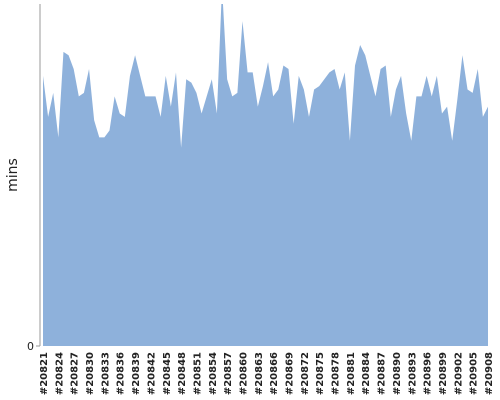 This screenshot has height=400, width=500. Describe the element at coordinates (136, 373) in the screenshot. I see `x-tick-label: #20839` at that location.